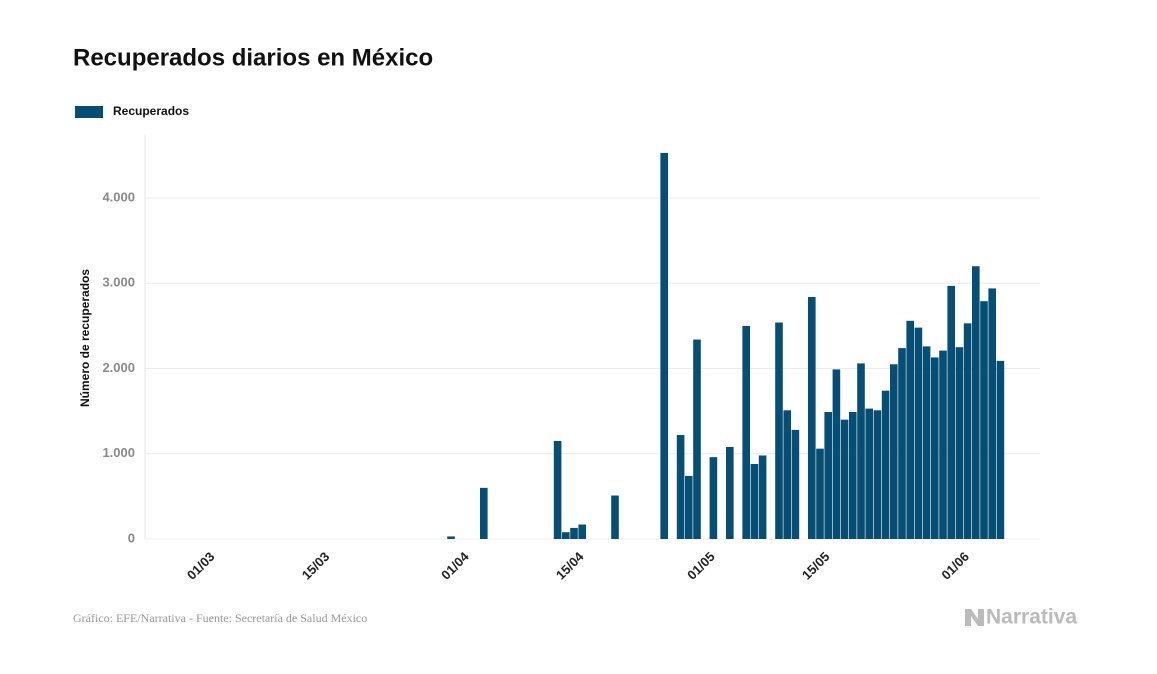 The width and height of the screenshot is (1157, 674). What do you see at coordinates (201, 566) in the screenshot?
I see `x-tick-label: 01/03` at bounding box center [201, 566].